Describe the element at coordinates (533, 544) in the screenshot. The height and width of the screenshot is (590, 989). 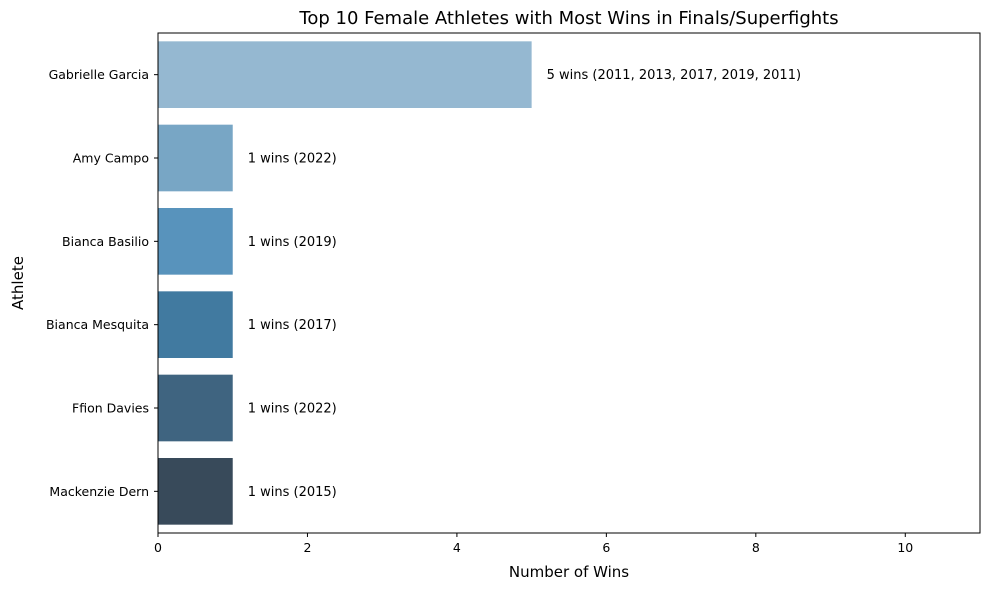
I see `x-ticks: 0 2 4 6 8 10` at that location.